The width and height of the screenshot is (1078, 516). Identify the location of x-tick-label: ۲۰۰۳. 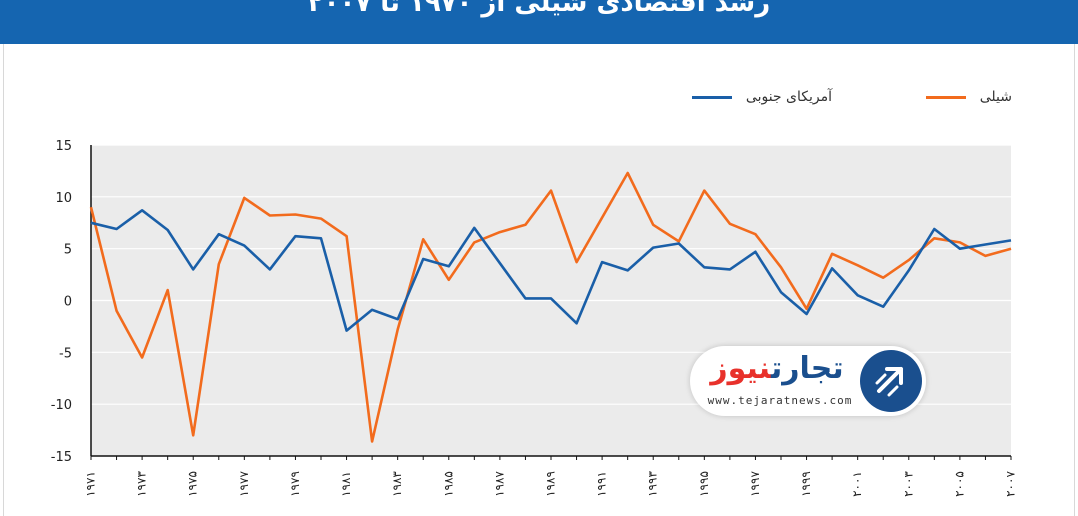
(908, 484).